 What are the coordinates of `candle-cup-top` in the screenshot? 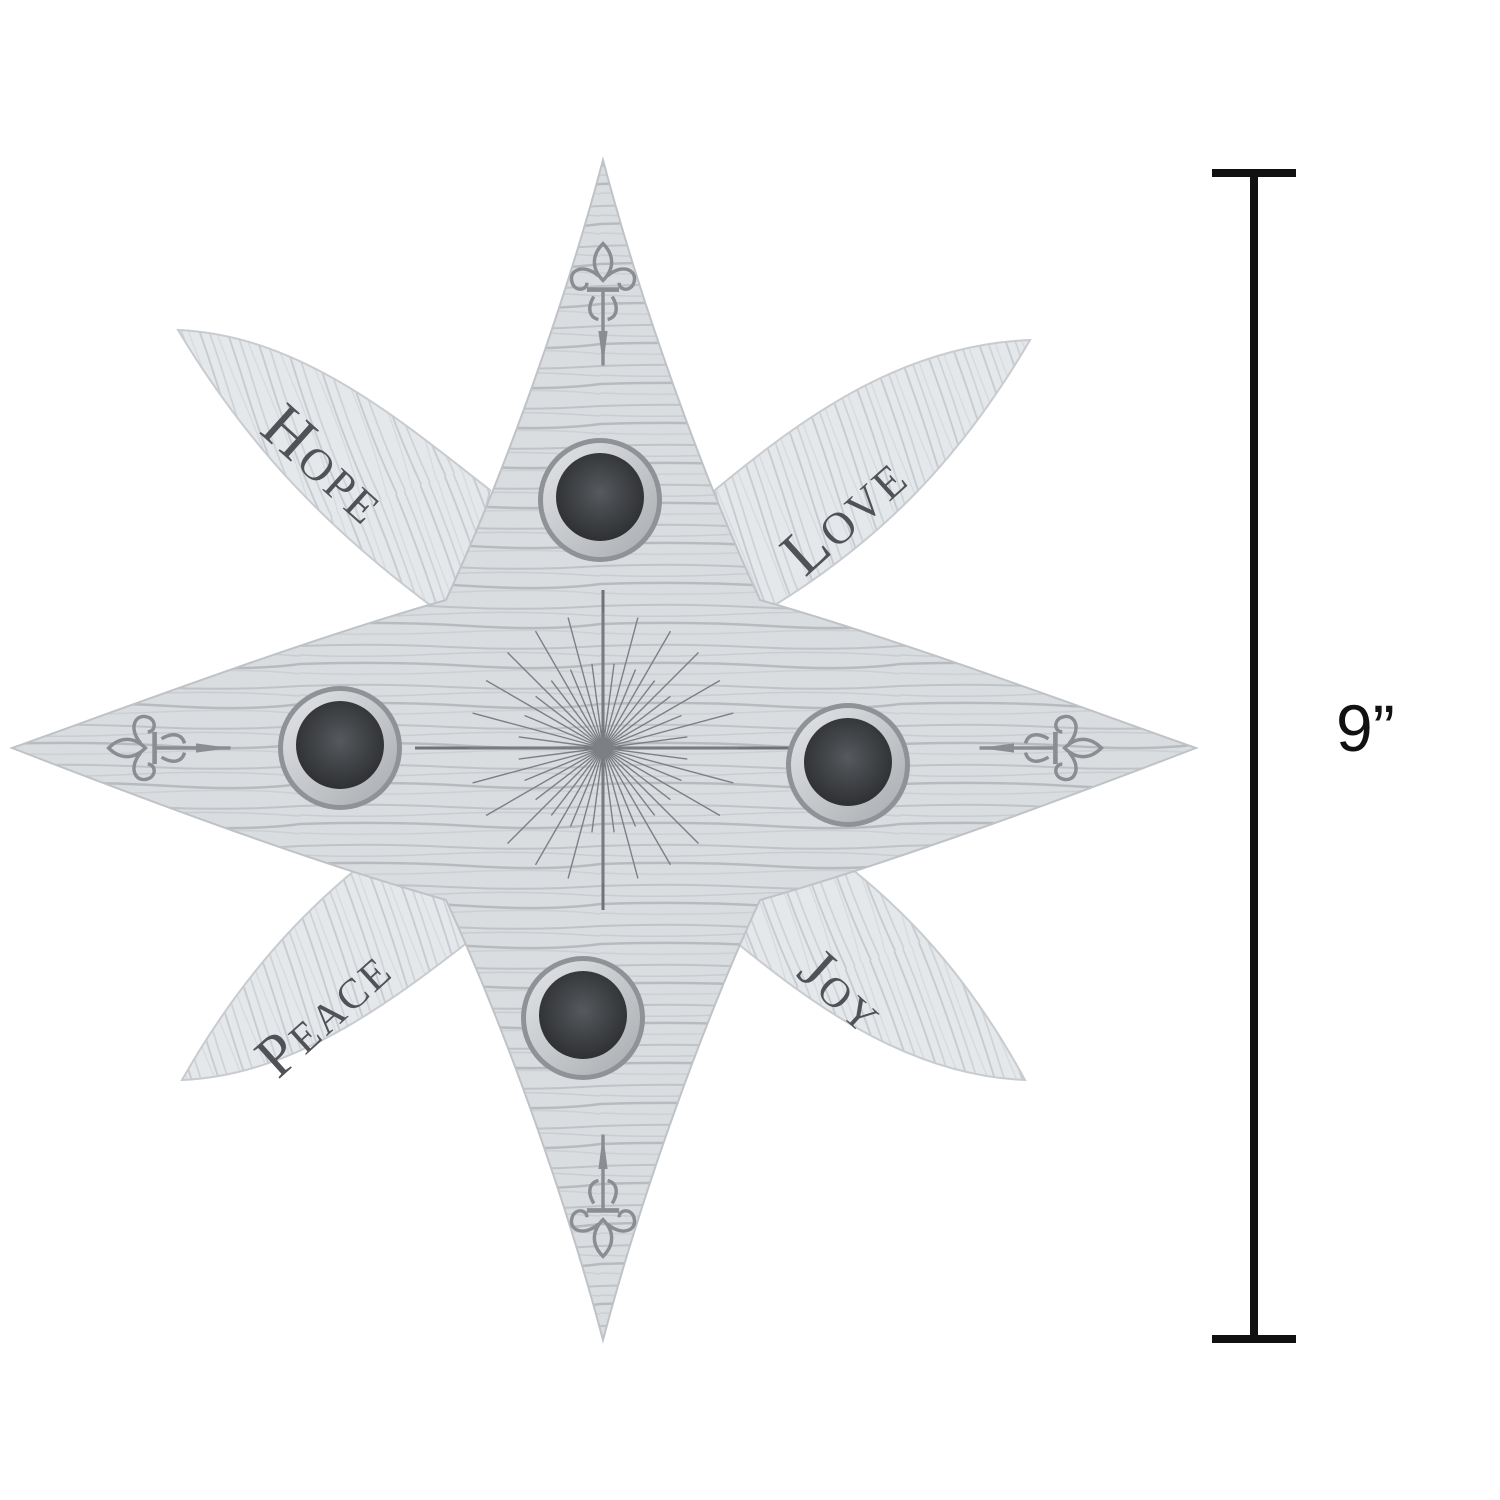 It's located at (600, 500).